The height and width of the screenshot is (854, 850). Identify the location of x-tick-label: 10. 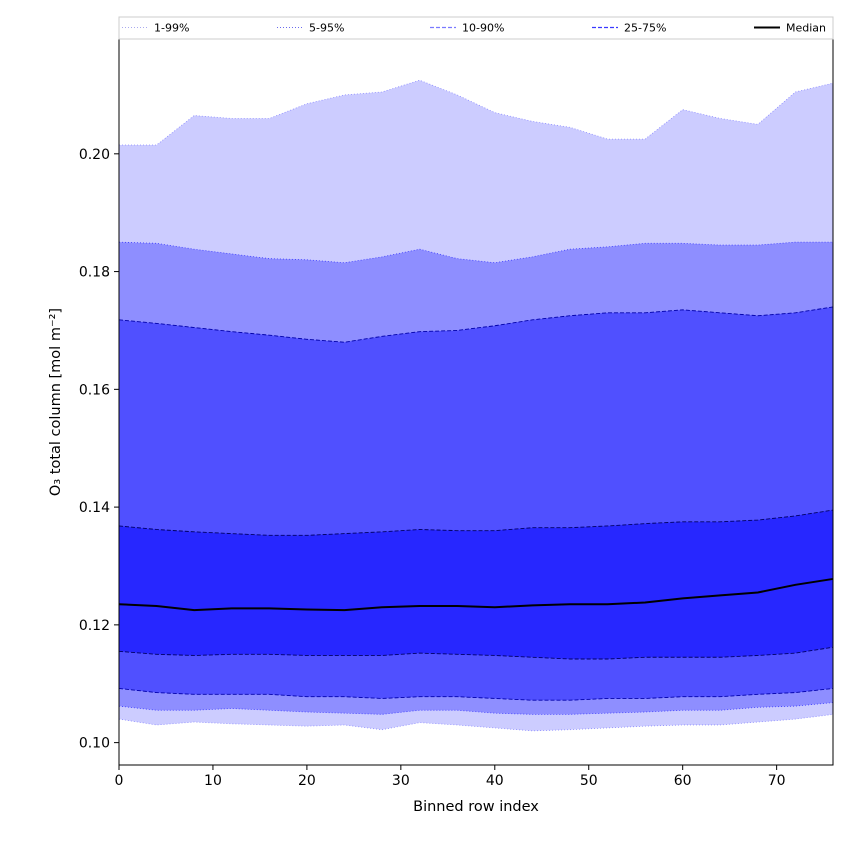
(213, 781).